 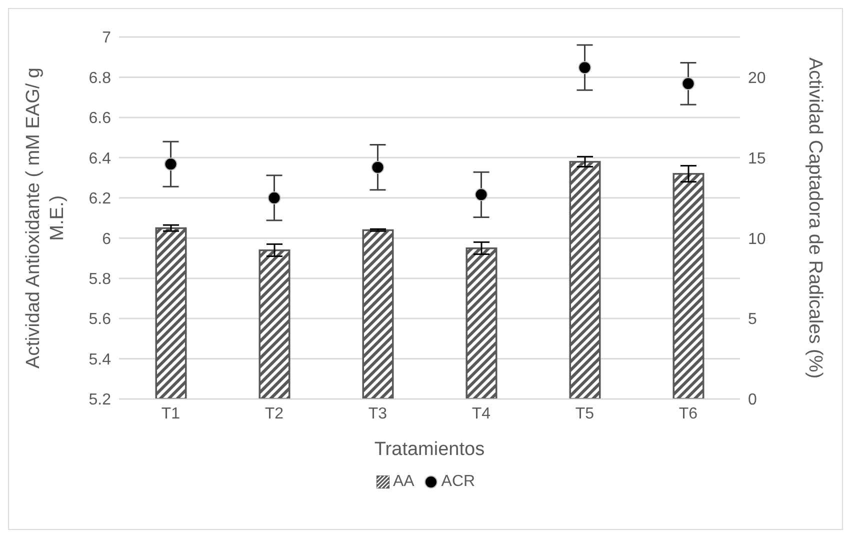 What do you see at coordinates (429, 449) in the screenshot?
I see `x-axis-title: Tratamientos` at bounding box center [429, 449].